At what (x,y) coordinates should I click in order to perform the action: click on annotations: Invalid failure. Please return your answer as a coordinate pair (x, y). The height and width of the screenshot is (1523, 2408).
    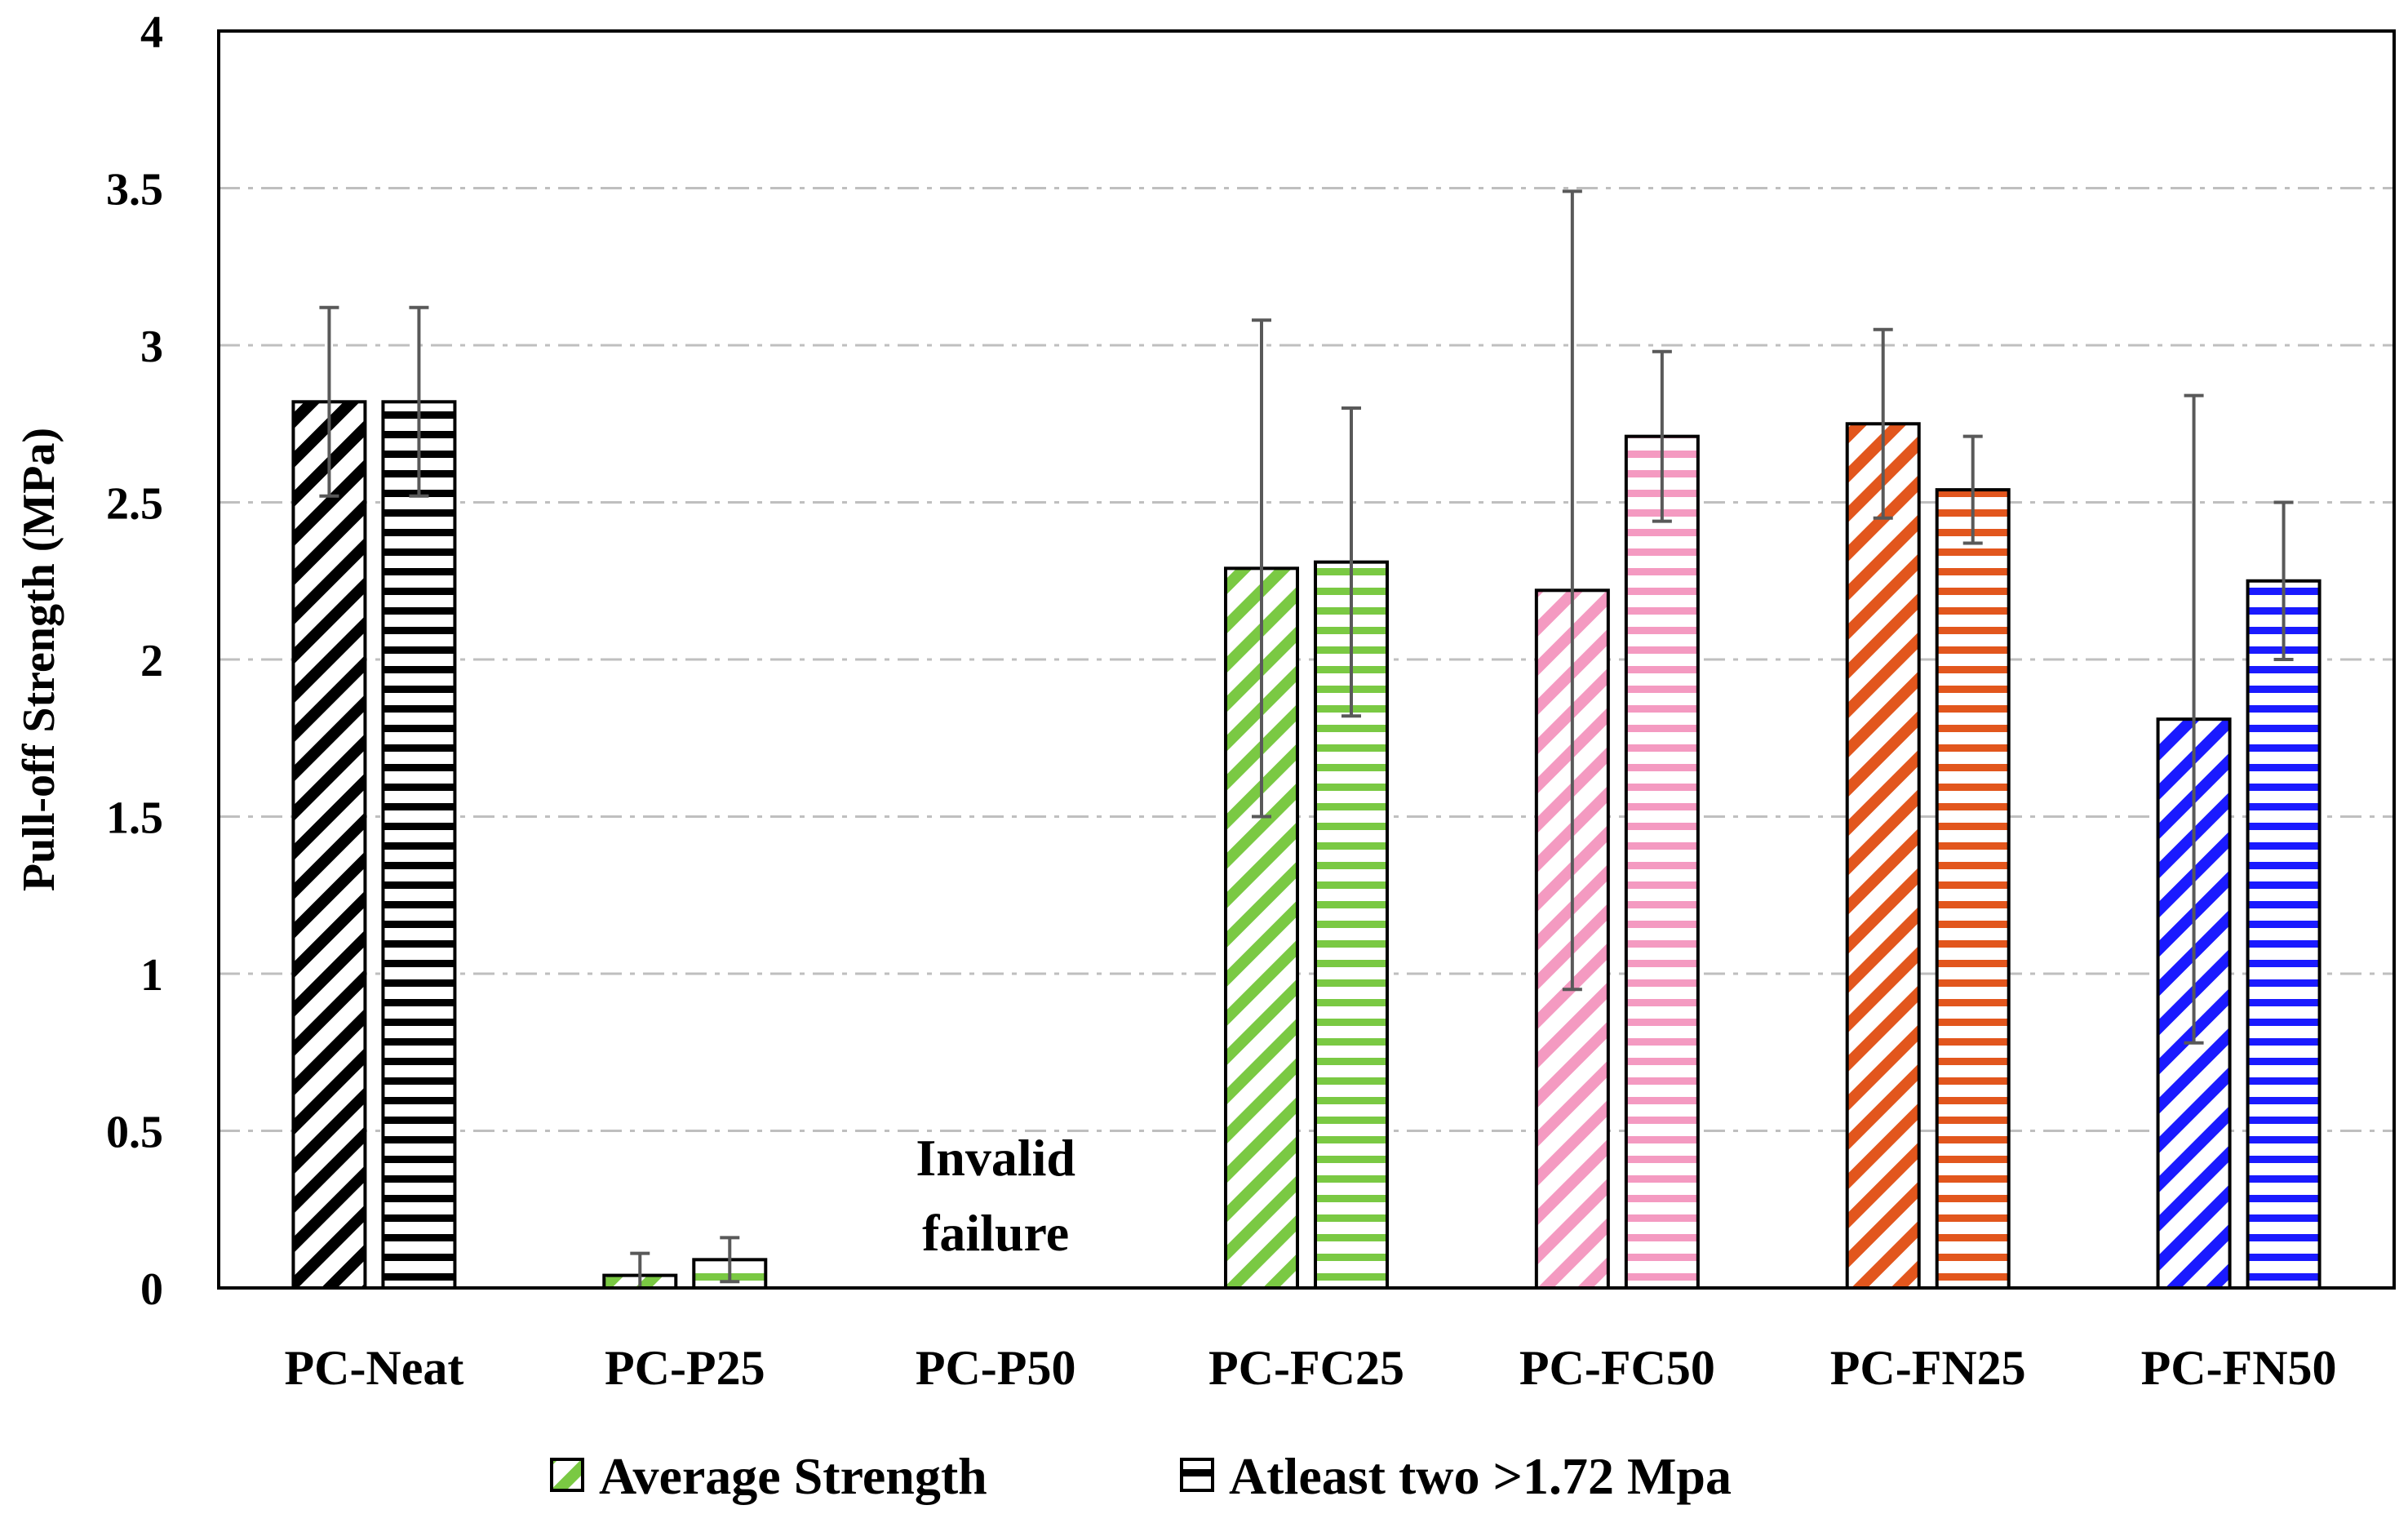
    Looking at the image, I should click on (996, 1195).